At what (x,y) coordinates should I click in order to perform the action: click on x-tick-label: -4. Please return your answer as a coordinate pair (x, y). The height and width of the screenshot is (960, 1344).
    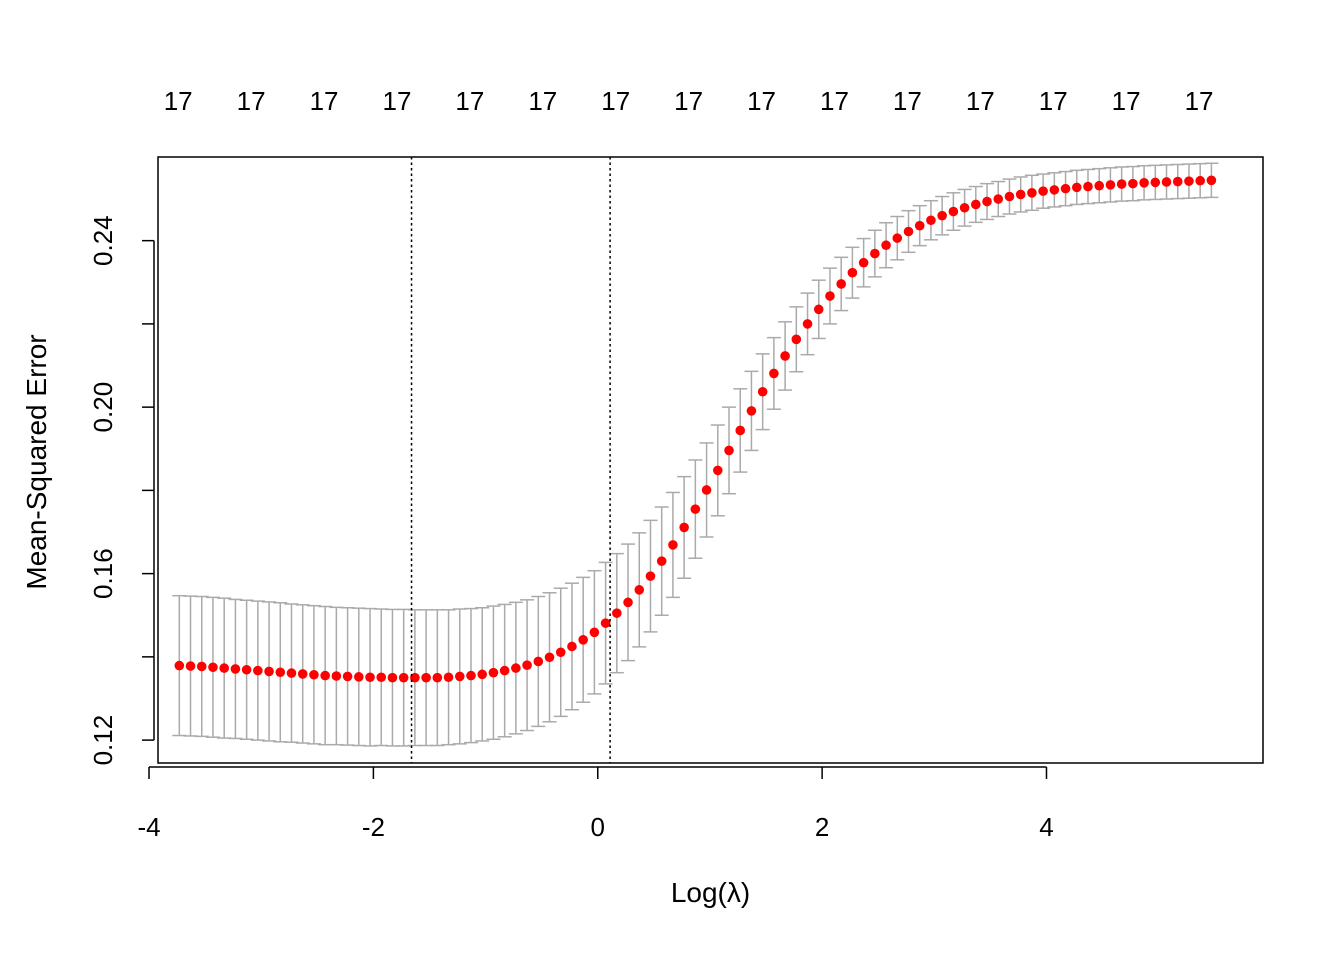
    Looking at the image, I should click on (148, 827).